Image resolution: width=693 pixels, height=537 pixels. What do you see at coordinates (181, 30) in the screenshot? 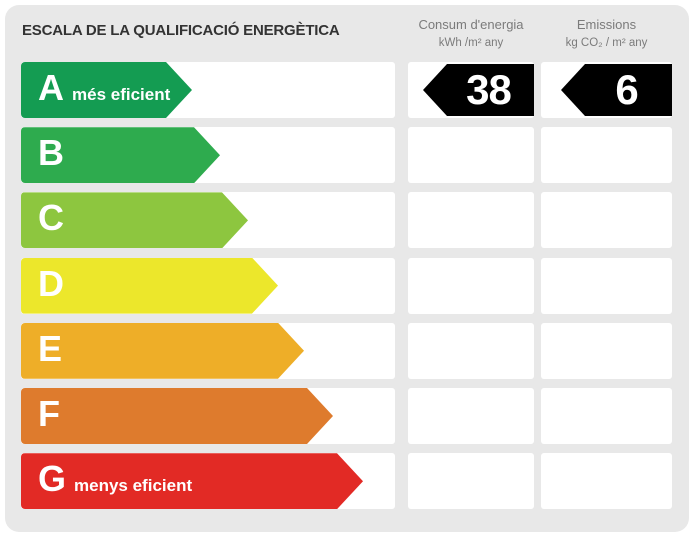
I see `page-title: ESCALA DE LA QUALIFICACIÓ ENERGÈTICA` at bounding box center [181, 30].